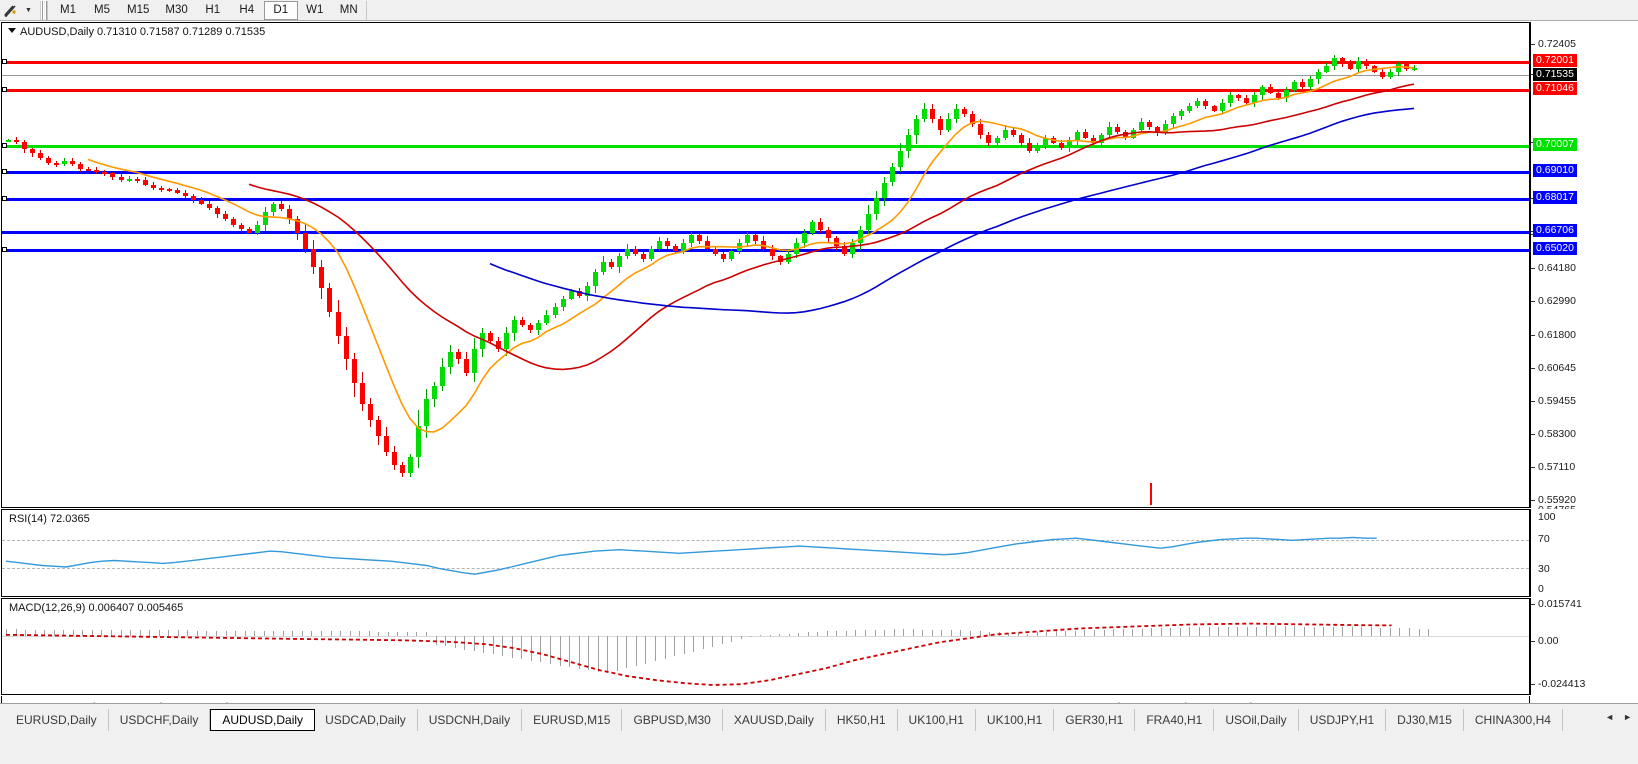 The image size is (1638, 764). I want to click on tab-next-icon: ►, so click(1627, 717).